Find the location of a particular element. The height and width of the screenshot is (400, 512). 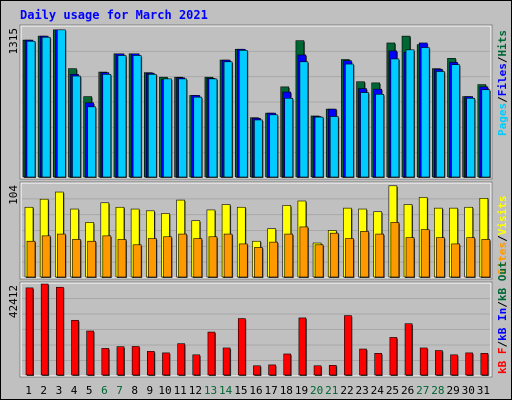

x-tick-label: 7 is located at coordinates (119, 390).